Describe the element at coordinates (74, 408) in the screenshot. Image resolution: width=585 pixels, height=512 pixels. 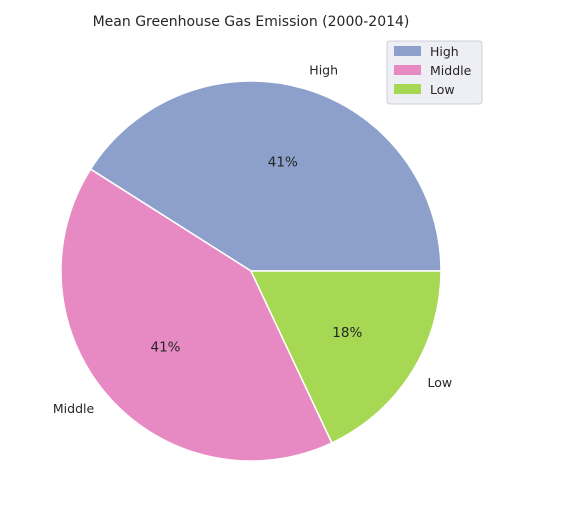
I see `slice-label-middle: Middle` at that location.